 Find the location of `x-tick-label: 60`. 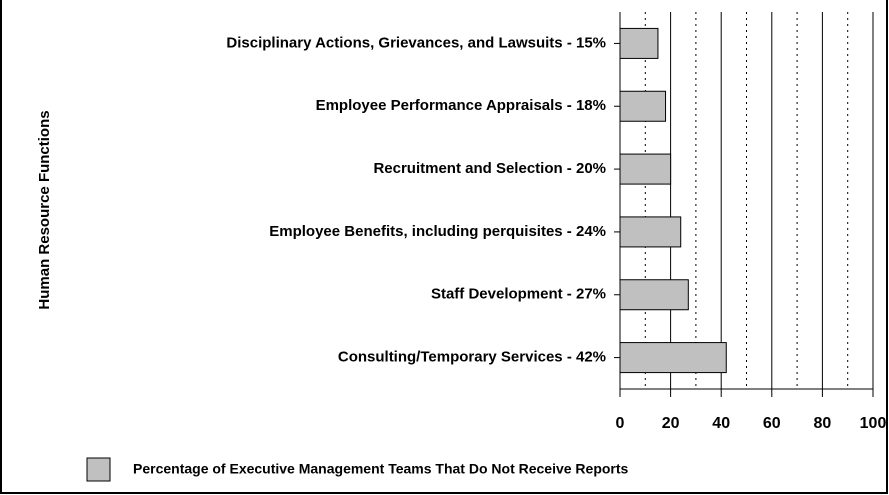

x-tick-label: 60 is located at coordinates (772, 423).